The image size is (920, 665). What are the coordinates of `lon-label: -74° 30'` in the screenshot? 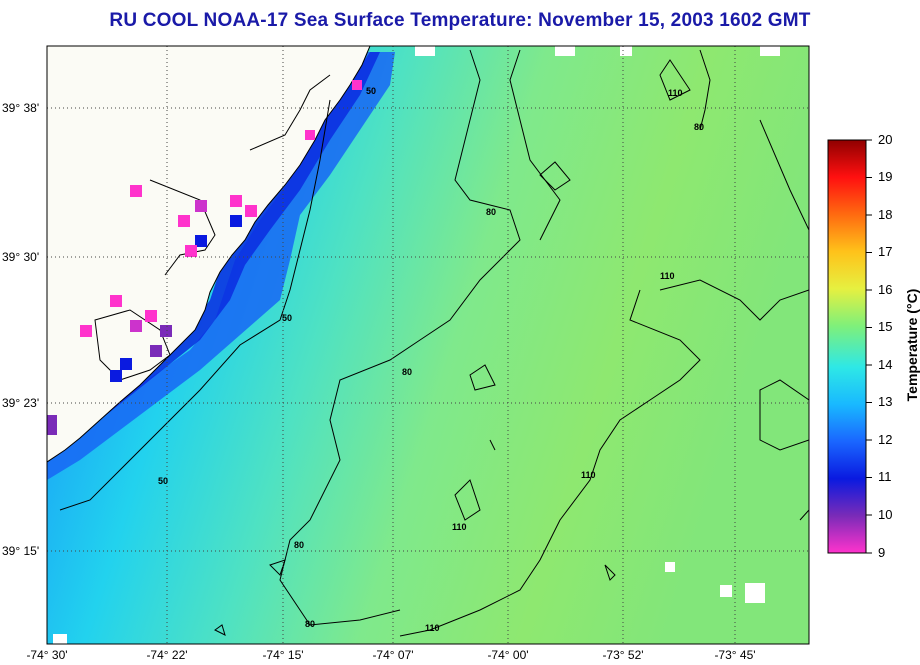 It's located at (47, 655).